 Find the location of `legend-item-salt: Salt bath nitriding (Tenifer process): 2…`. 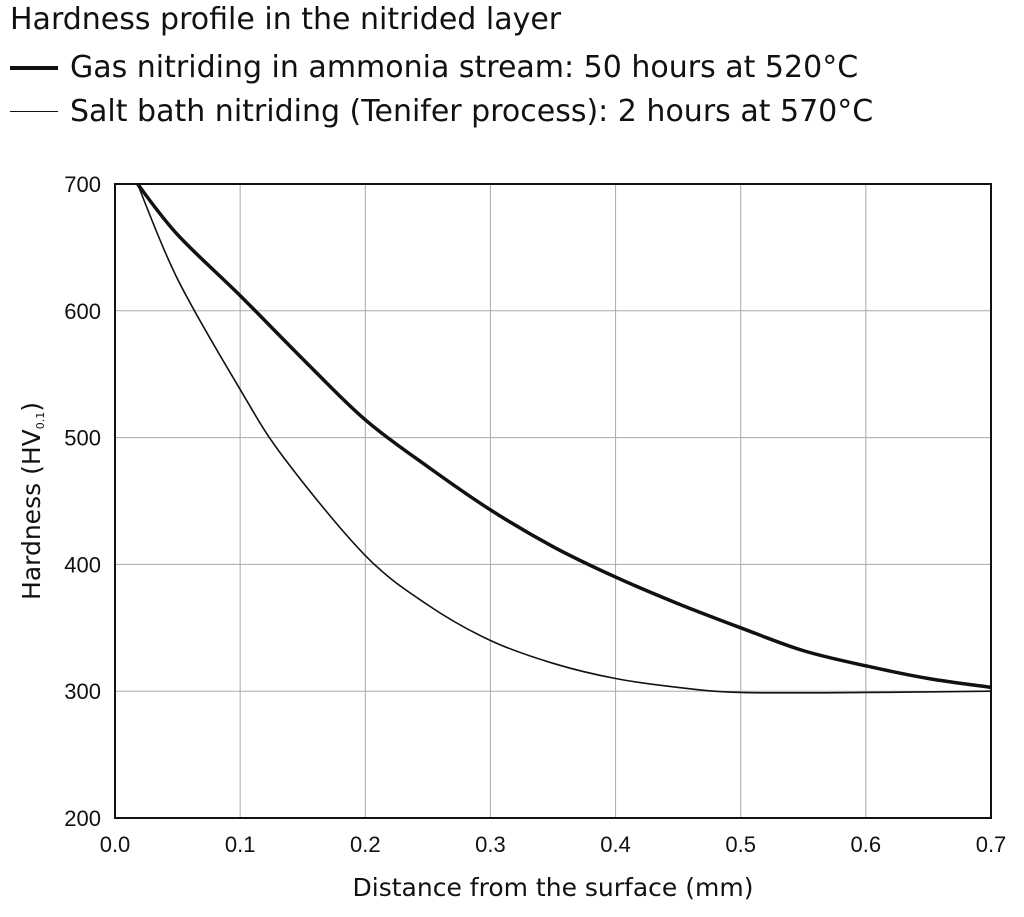

legend-item-salt: Salt bath nitriding (Tenifer process): 2… is located at coordinates (441, 111).